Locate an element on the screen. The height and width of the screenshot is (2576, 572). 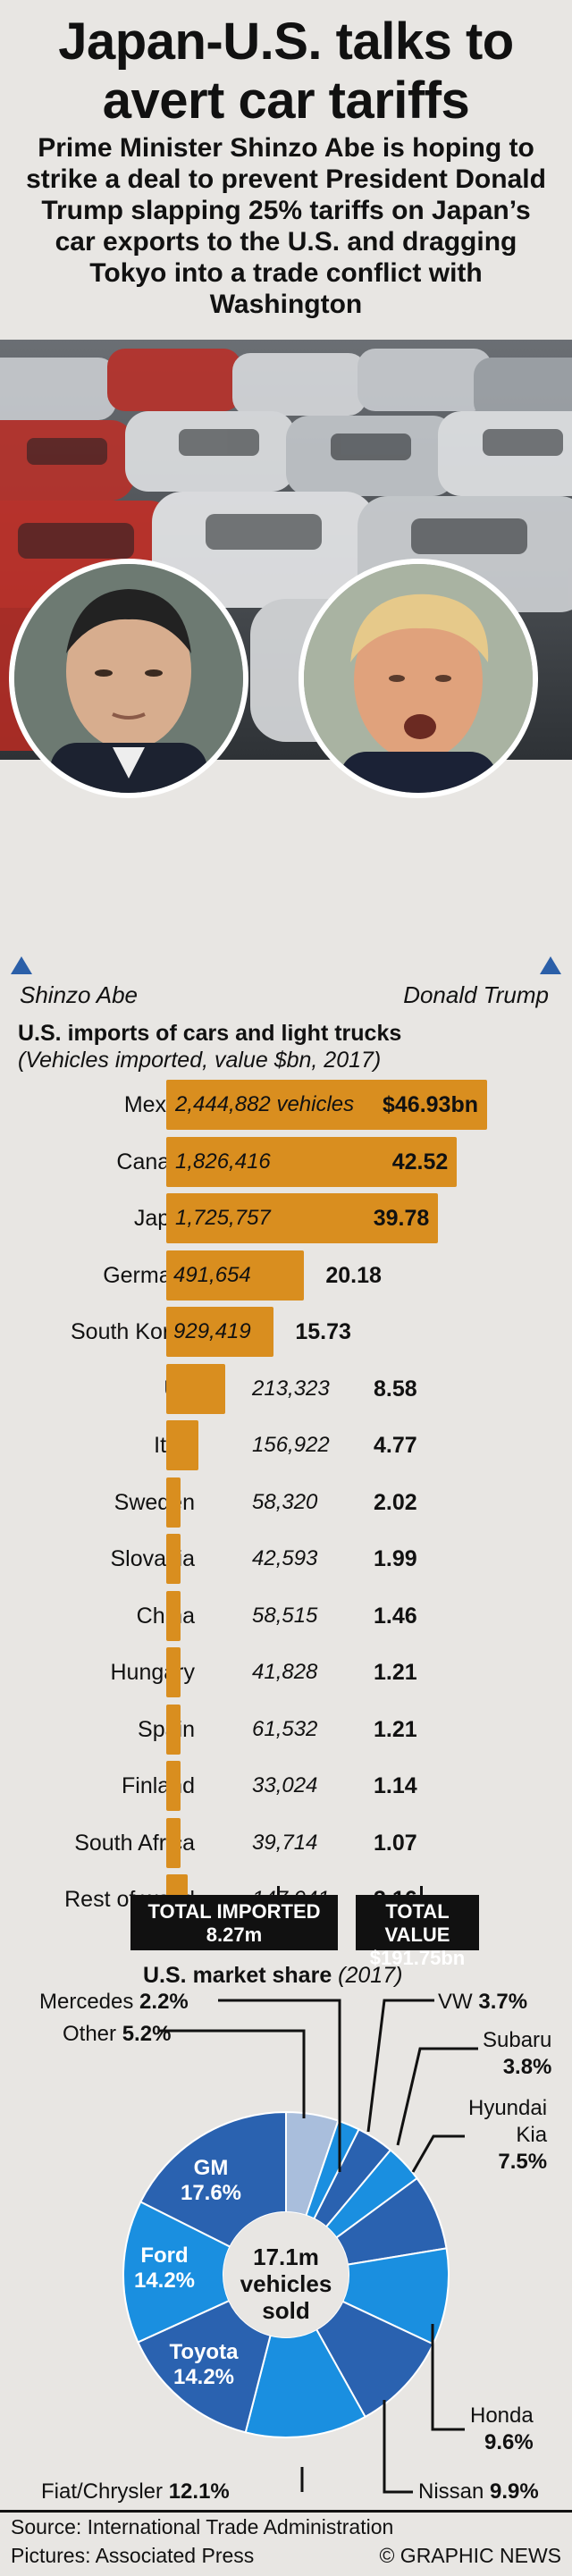
value-label: 1.07 is located at coordinates (396, 1843).